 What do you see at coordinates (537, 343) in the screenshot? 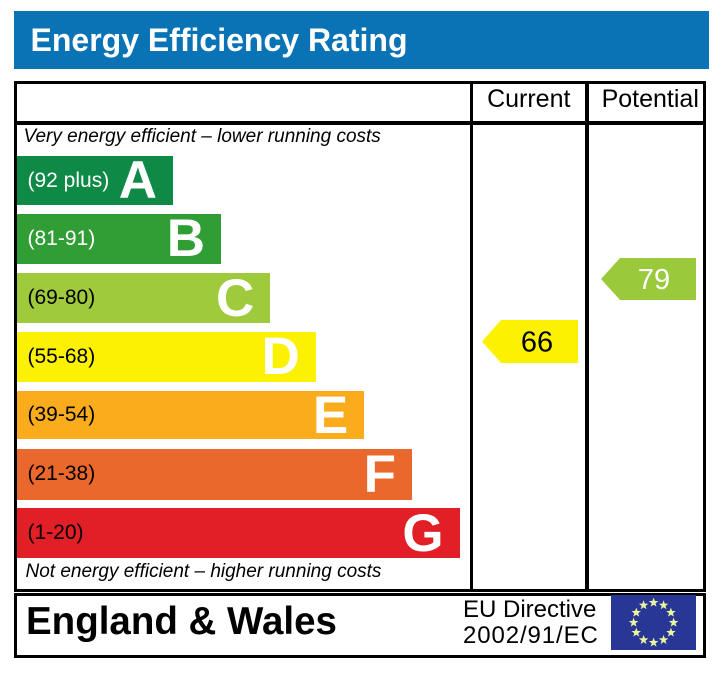
I see `svg-text: 66` at bounding box center [537, 343].